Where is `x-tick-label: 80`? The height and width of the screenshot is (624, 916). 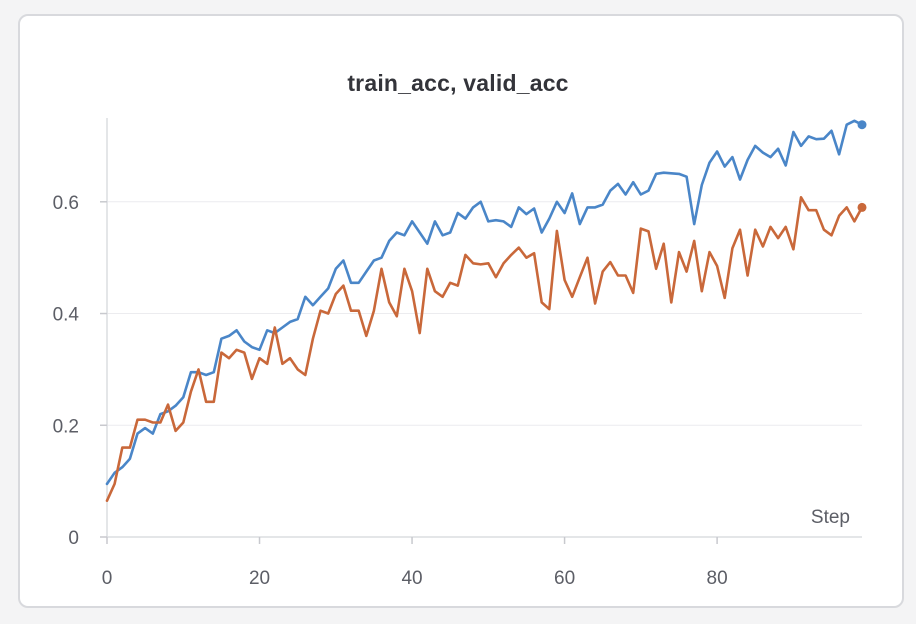 x-tick-label: 80 is located at coordinates (717, 578).